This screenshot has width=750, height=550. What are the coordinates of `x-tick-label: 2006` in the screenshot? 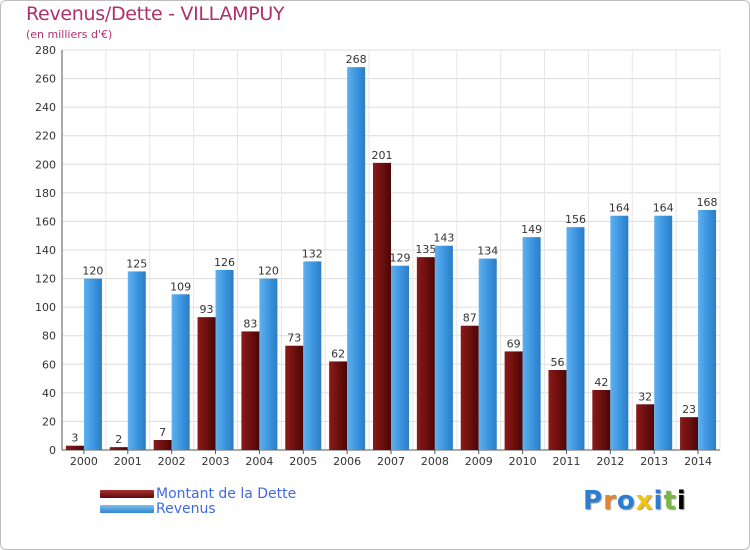 It's located at (347, 461).